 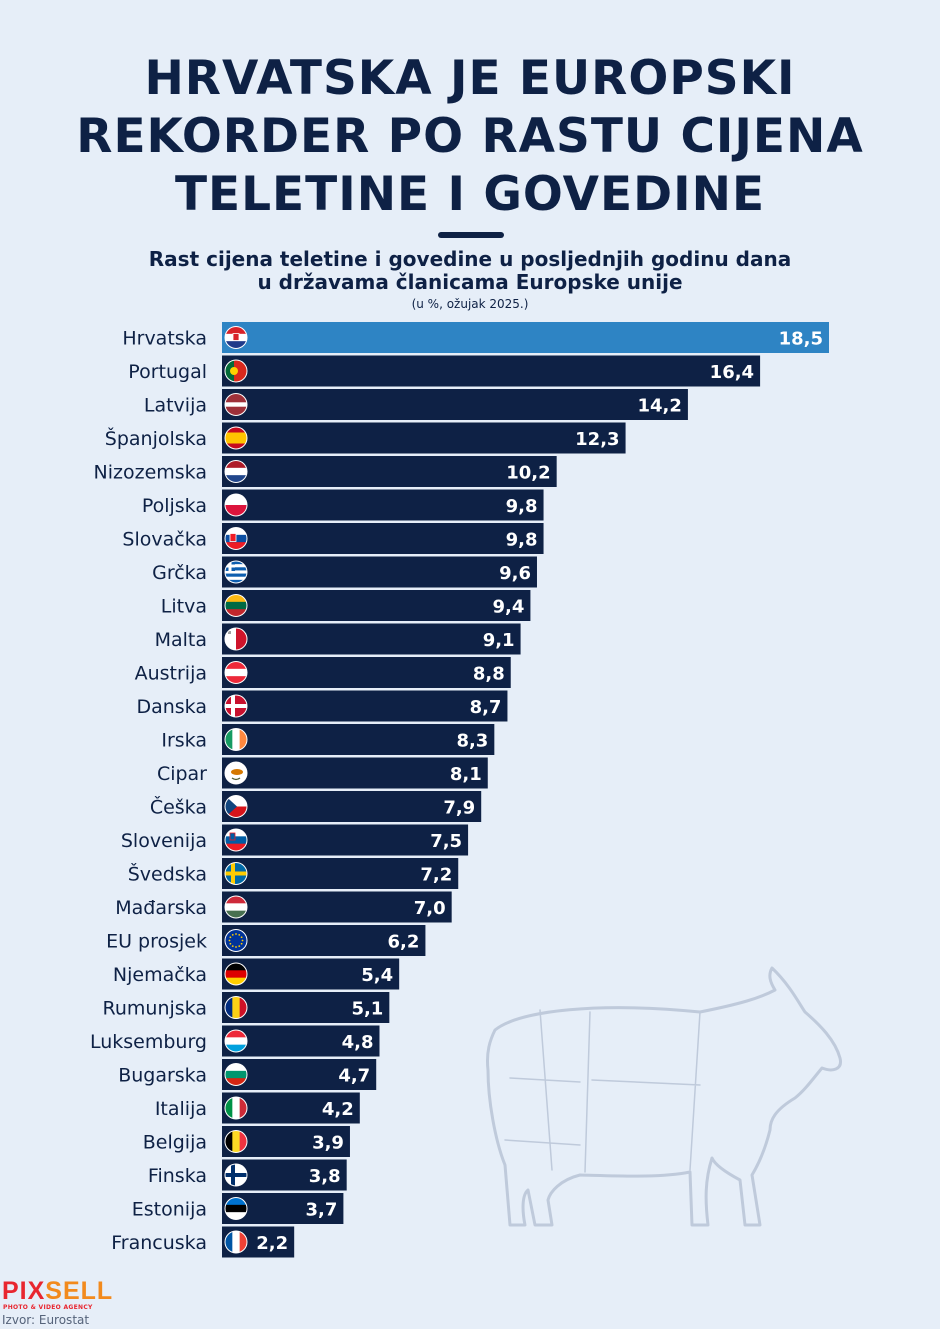 I want to click on category-label: Slovačka, so click(x=164, y=540).